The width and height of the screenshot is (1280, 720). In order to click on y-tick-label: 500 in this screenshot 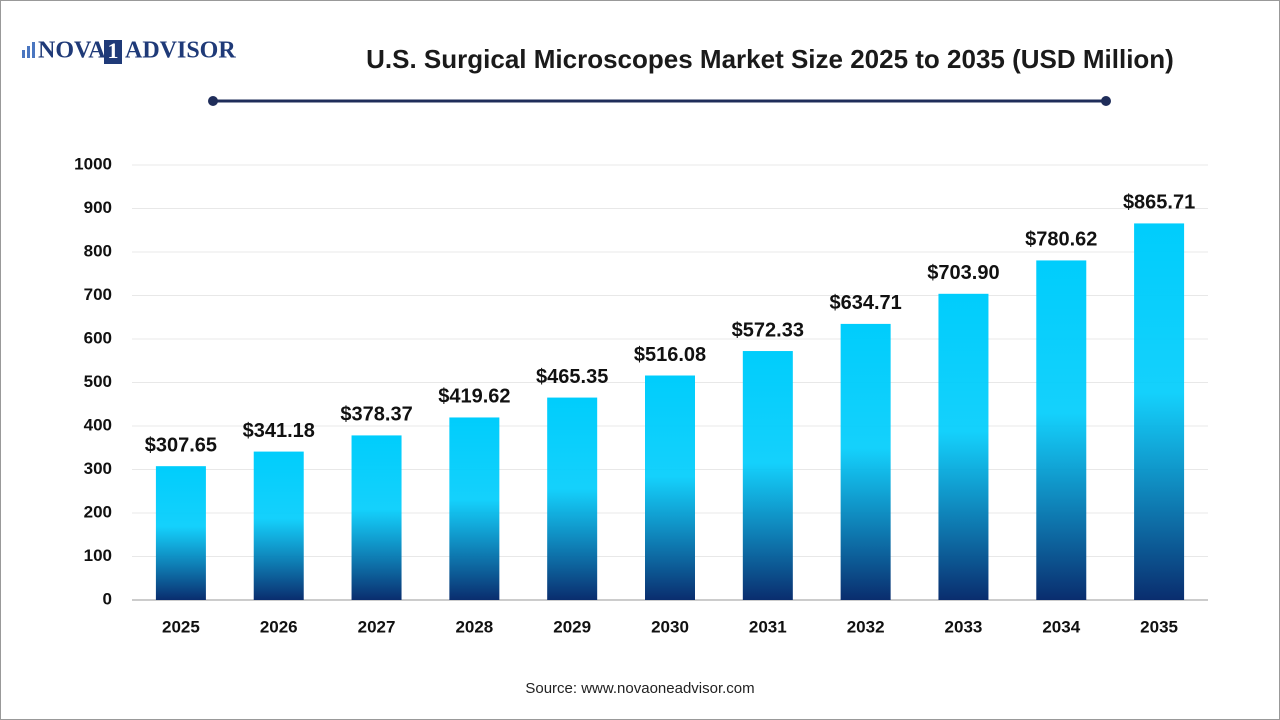, I will do `click(98, 381)`.